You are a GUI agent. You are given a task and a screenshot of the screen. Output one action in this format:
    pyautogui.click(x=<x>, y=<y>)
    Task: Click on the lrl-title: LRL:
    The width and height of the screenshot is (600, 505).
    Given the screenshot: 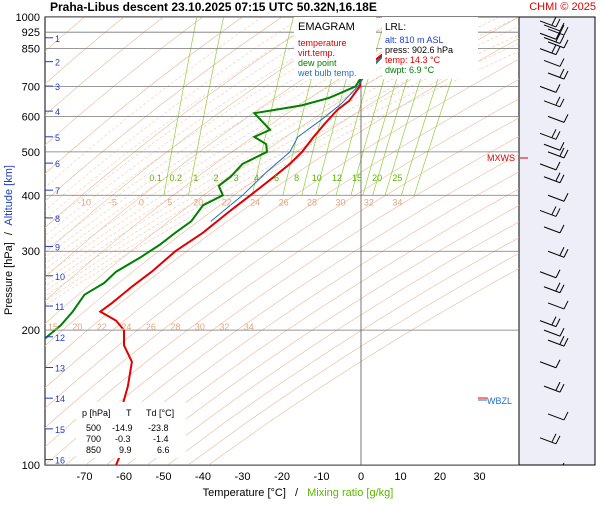 What is the action you would take?
    pyautogui.click(x=395, y=27)
    